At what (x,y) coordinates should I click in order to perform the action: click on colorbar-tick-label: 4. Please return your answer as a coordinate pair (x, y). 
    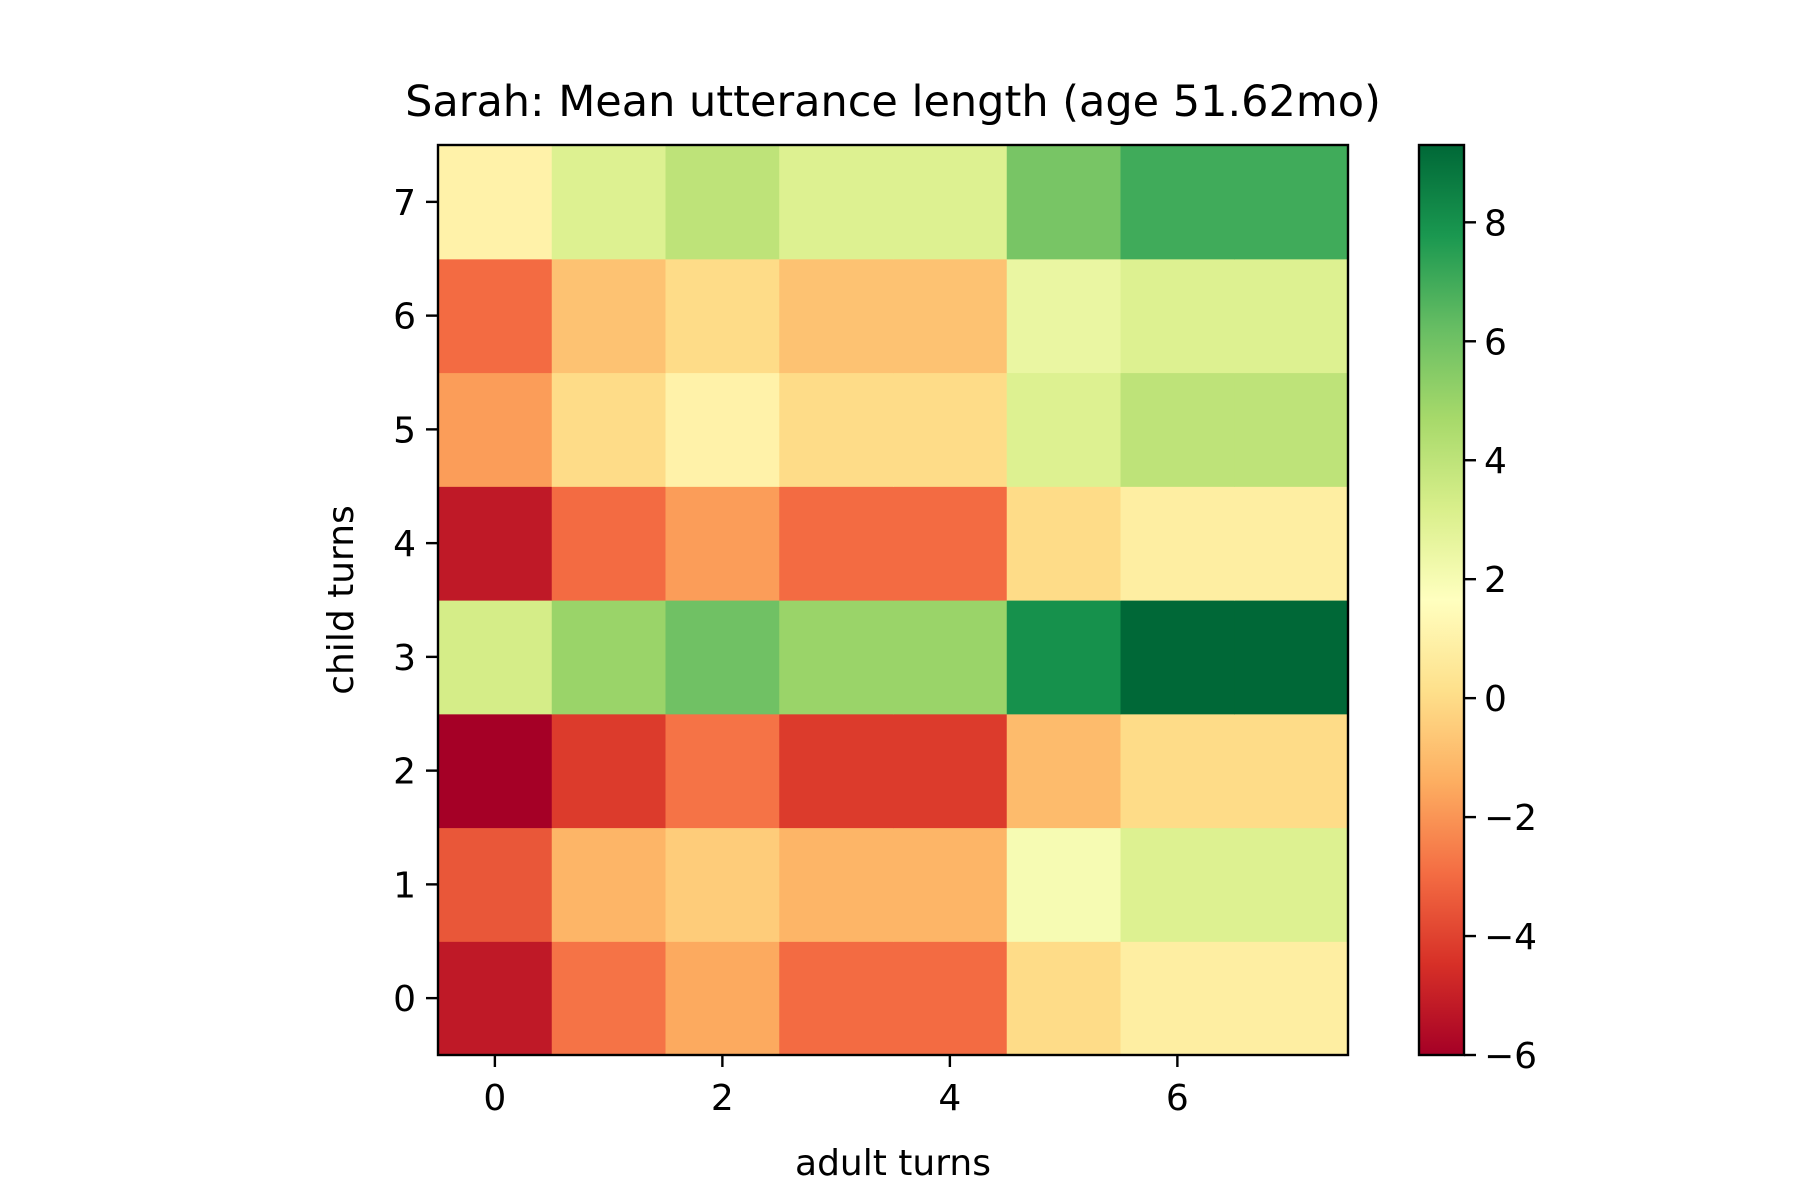
    Looking at the image, I should click on (1495, 461).